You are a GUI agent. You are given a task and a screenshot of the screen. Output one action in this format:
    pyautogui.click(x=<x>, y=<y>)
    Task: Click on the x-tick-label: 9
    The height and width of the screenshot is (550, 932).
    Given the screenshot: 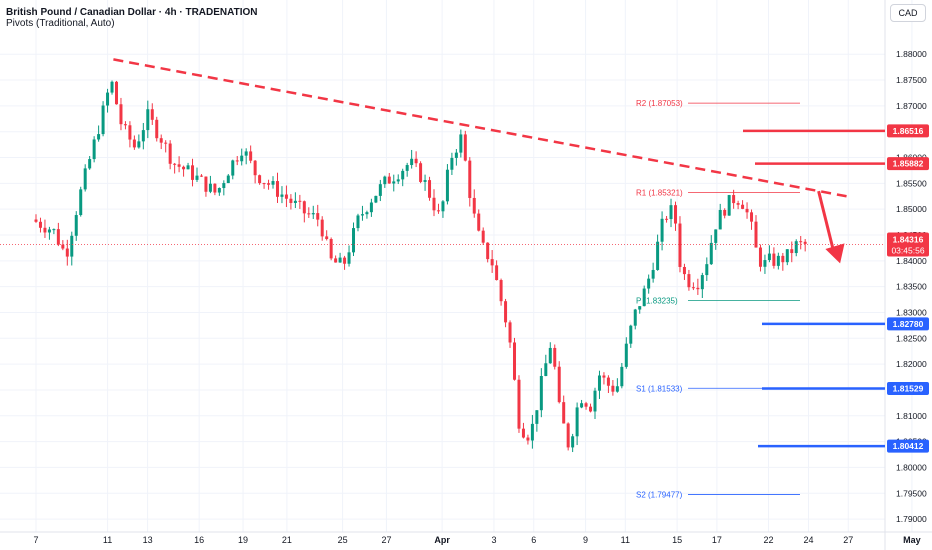 What is the action you would take?
    pyautogui.click(x=585, y=540)
    